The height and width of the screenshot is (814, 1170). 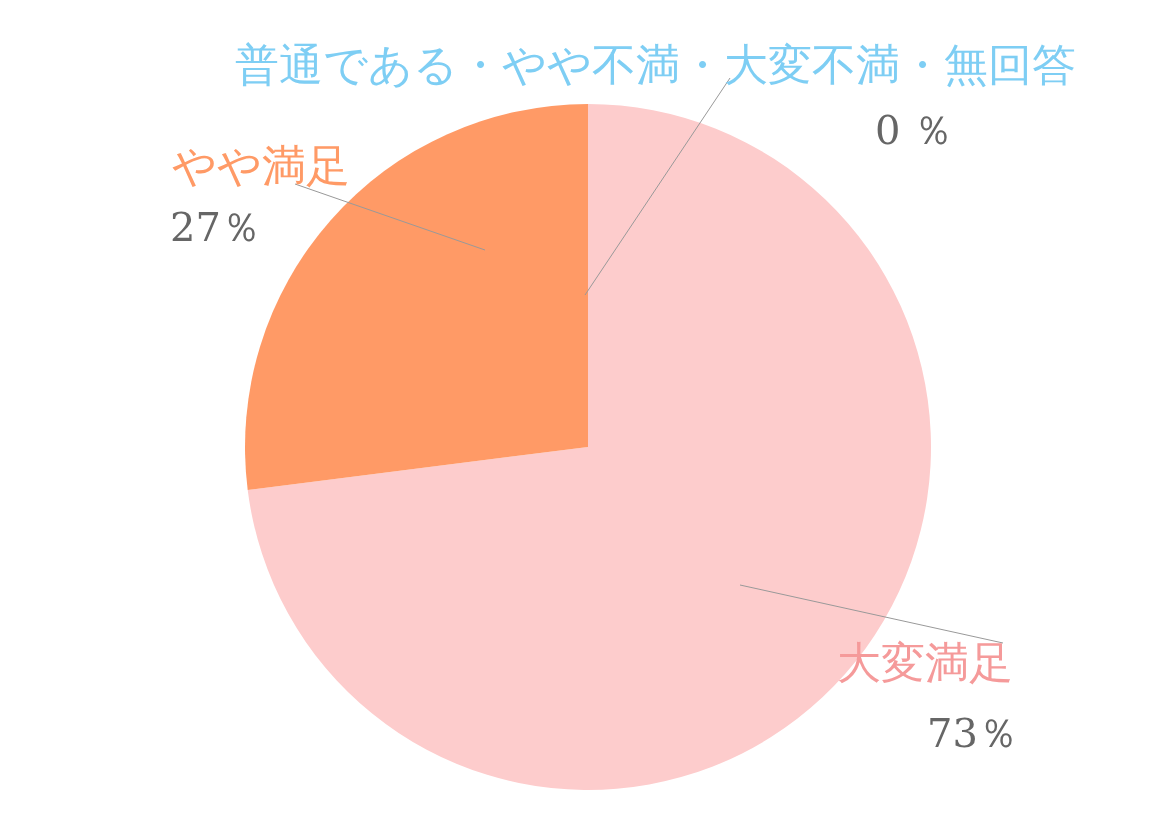 I want to click on data-label: 73％, so click(x=972, y=733).